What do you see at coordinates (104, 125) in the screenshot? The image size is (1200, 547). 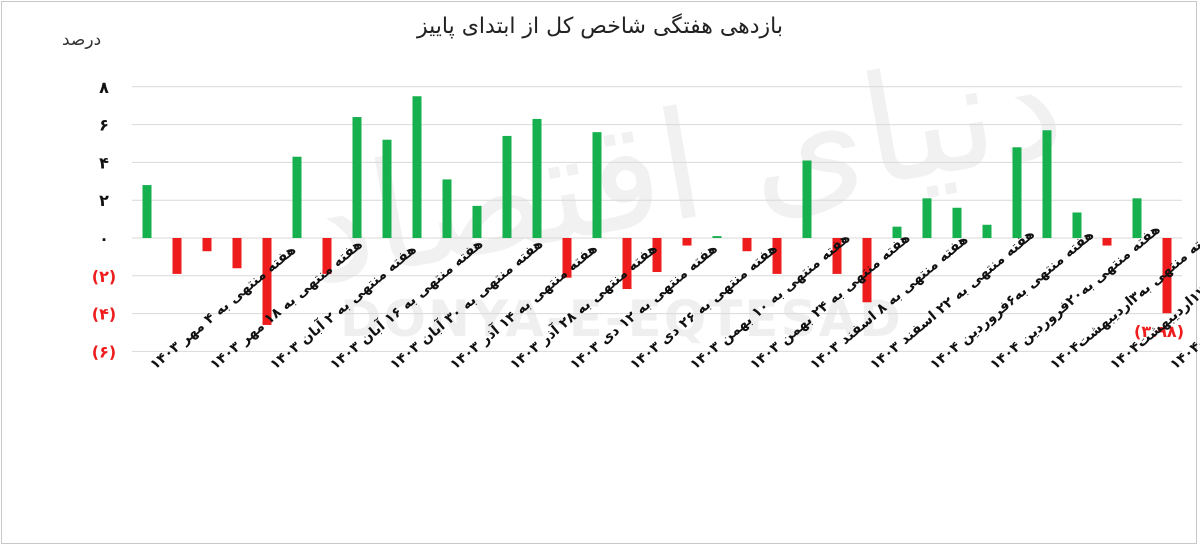 I see `y-tick-label: ۶` at bounding box center [104, 125].